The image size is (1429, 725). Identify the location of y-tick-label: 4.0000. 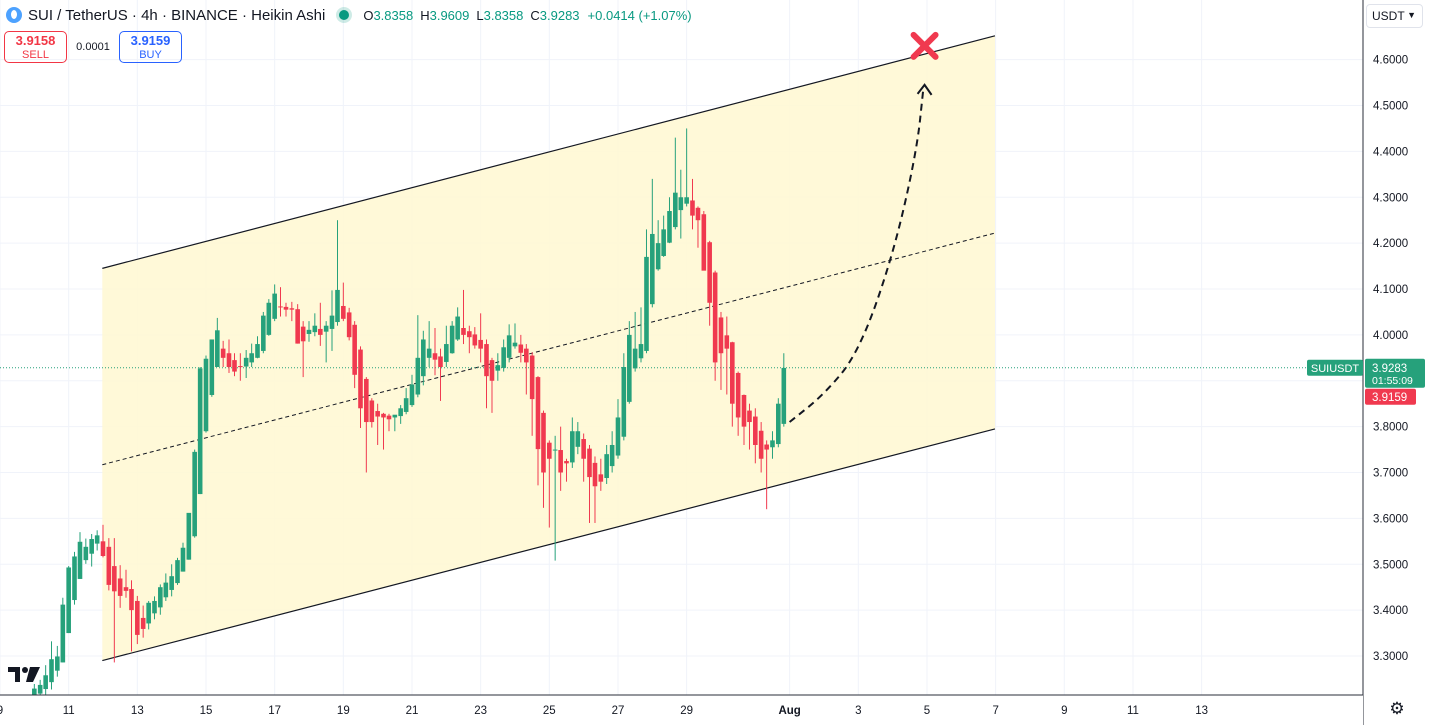
(1390, 336).